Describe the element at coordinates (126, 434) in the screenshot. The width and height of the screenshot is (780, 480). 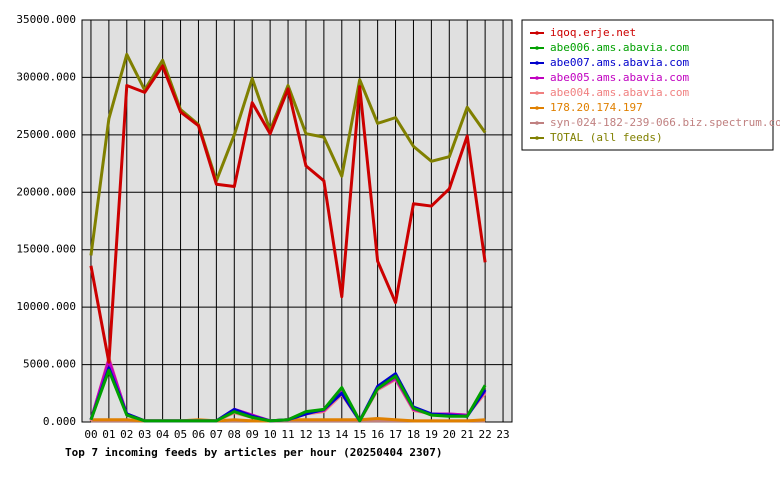
I see `x-tick-label: 02` at that location.